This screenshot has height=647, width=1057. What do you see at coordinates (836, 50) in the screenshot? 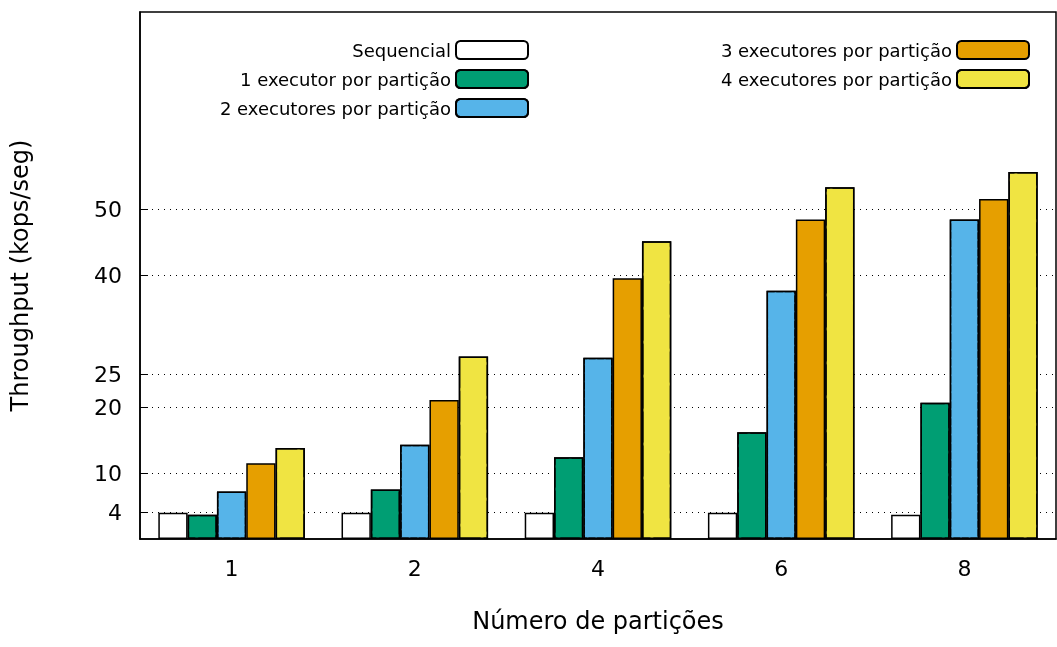
I see `legend-label: 3 executores por partição` at bounding box center [836, 50].